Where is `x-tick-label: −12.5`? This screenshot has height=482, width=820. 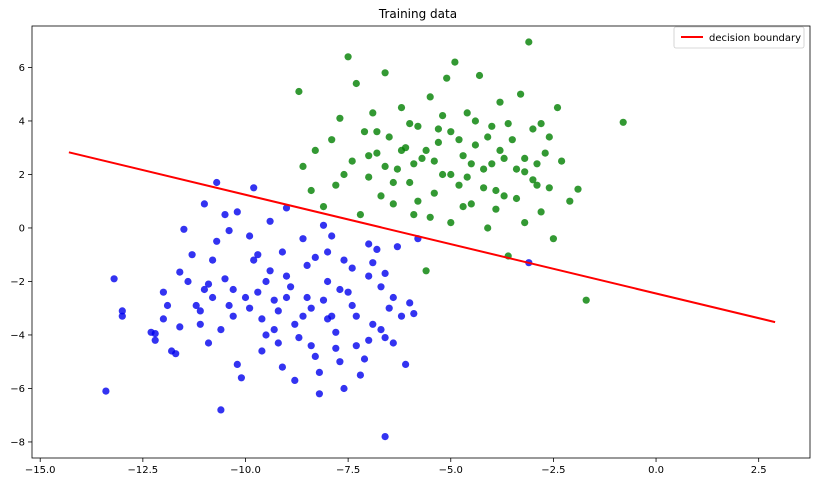
x-tick-label: −12.5 is located at coordinates (143, 470).